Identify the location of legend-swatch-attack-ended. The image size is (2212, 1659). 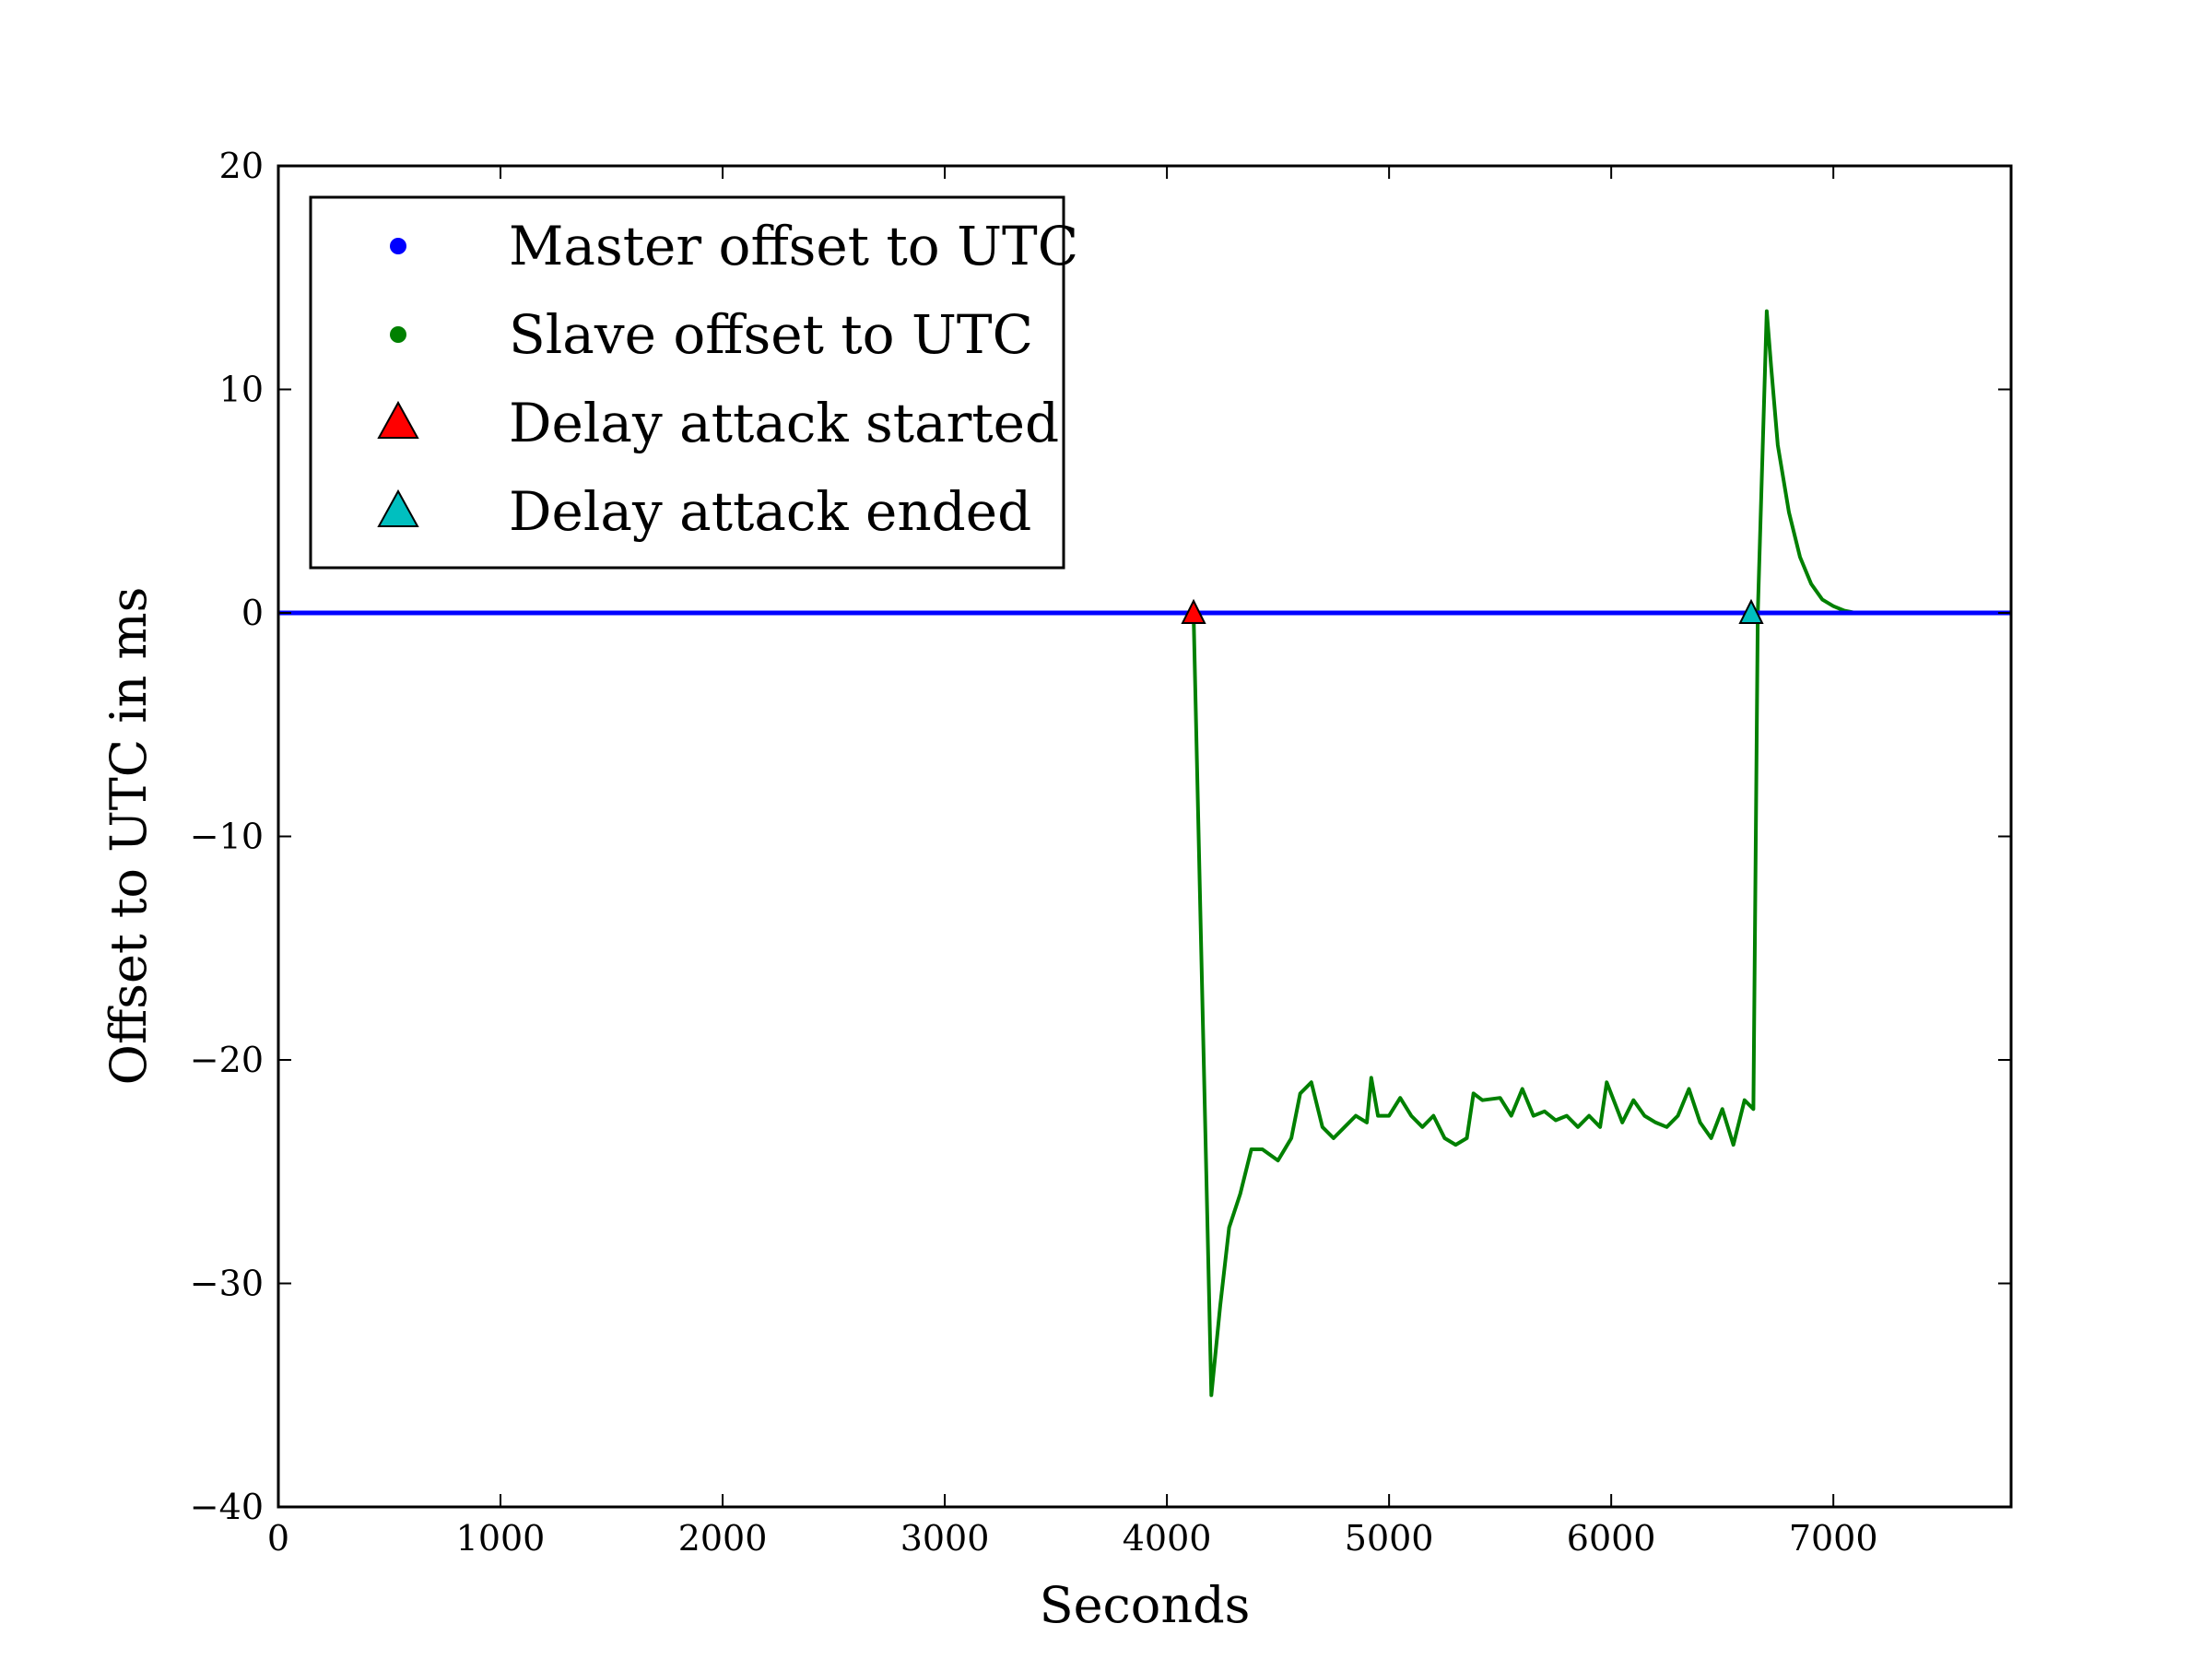
(398, 507).